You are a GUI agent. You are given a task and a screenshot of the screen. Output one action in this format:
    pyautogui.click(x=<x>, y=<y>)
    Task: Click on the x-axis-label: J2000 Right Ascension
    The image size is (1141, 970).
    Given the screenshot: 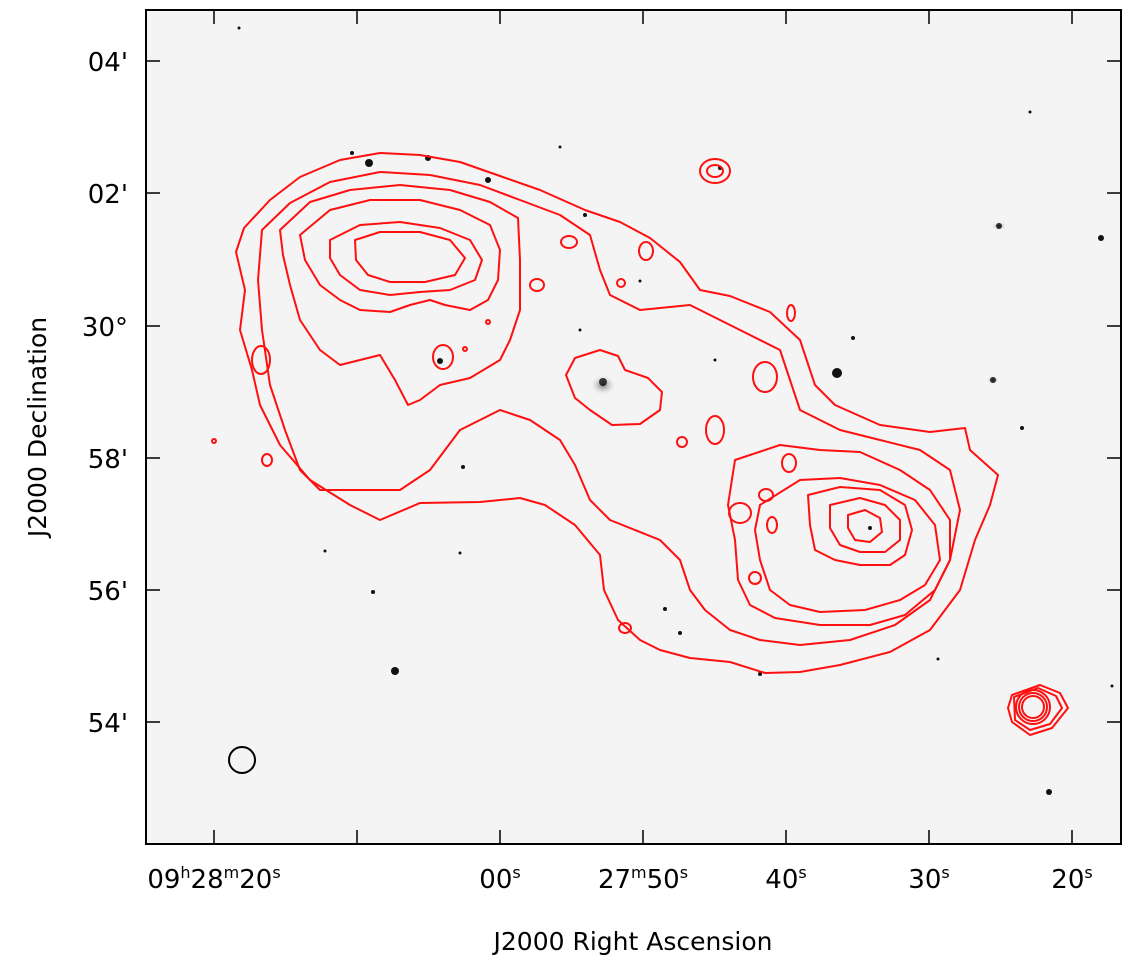 What is the action you would take?
    pyautogui.click(x=632, y=941)
    